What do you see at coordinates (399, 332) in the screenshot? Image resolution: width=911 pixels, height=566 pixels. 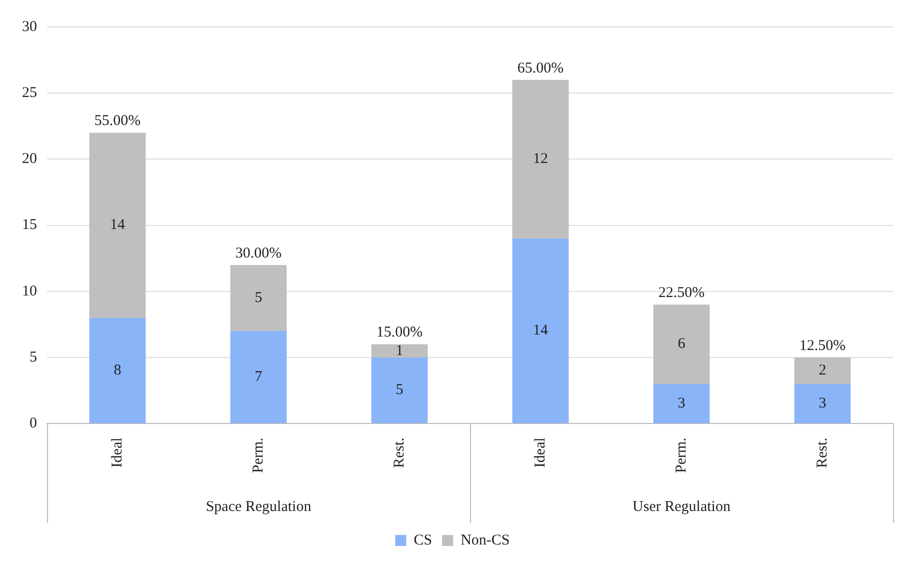 I see `annotation: 15.00%` at bounding box center [399, 332].